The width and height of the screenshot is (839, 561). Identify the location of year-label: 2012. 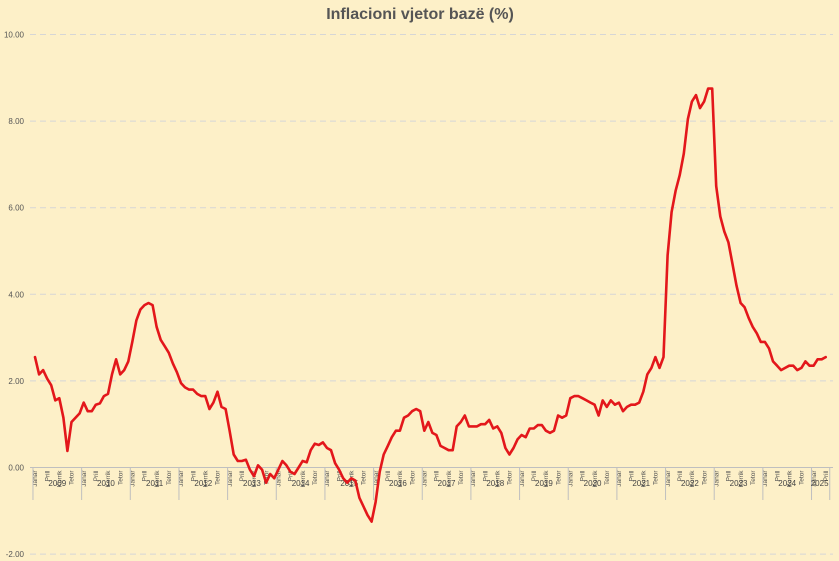
(203, 483).